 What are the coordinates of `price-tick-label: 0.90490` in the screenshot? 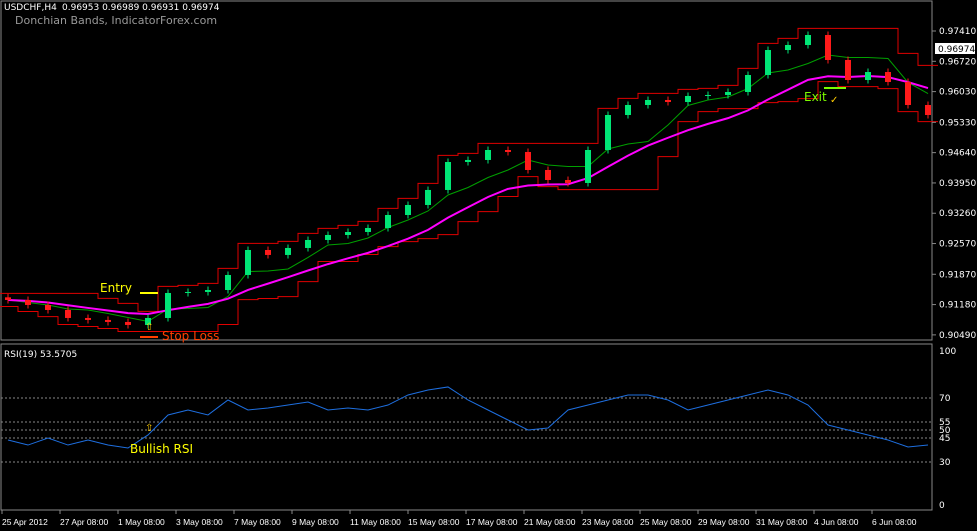 It's located at (957, 336).